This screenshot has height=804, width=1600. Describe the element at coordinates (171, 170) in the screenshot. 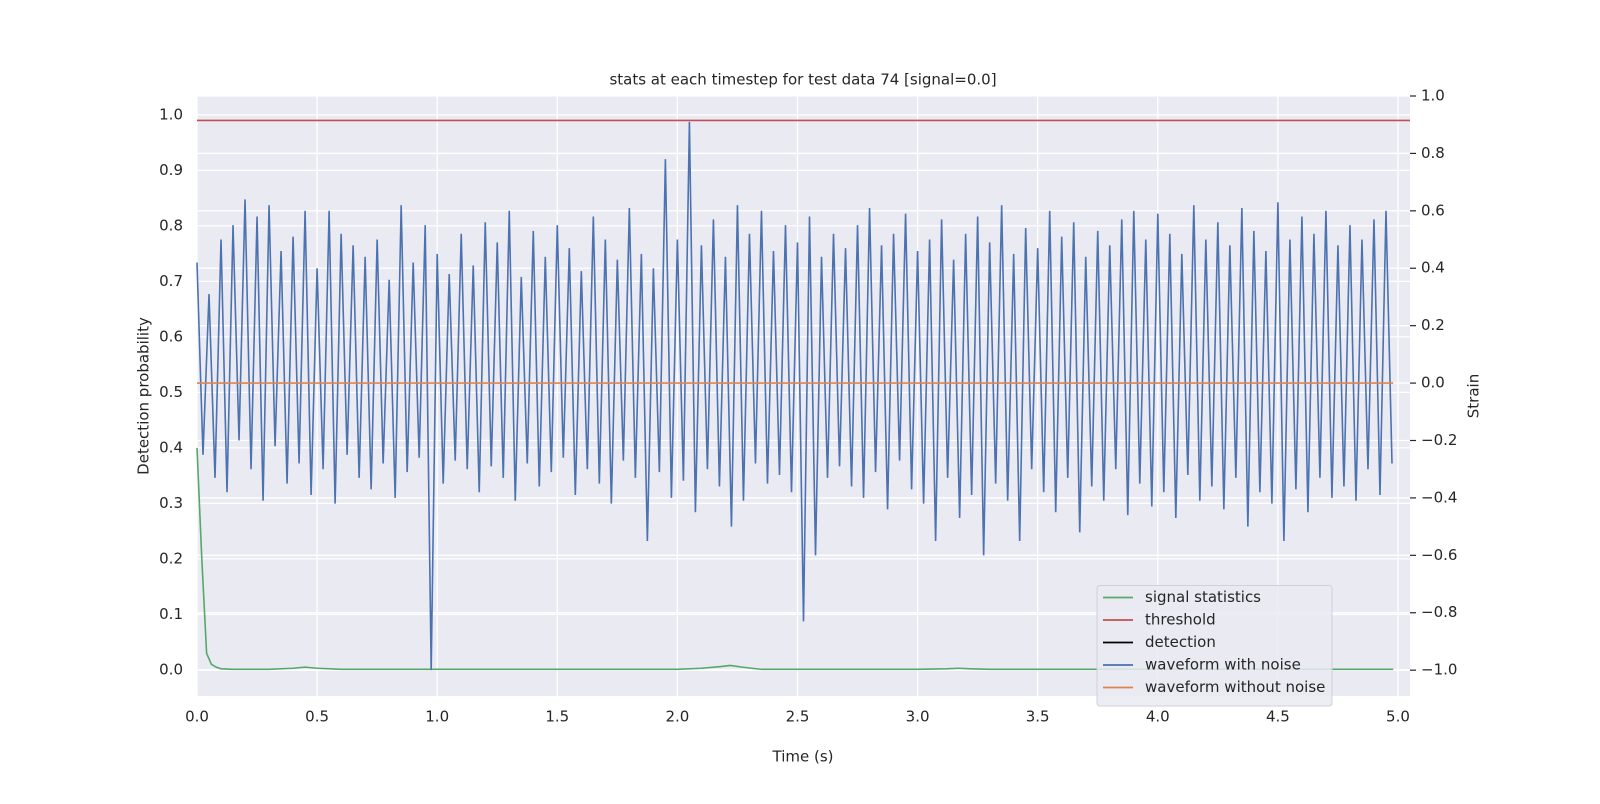

I see `y-tick-label: 0.9` at that location.